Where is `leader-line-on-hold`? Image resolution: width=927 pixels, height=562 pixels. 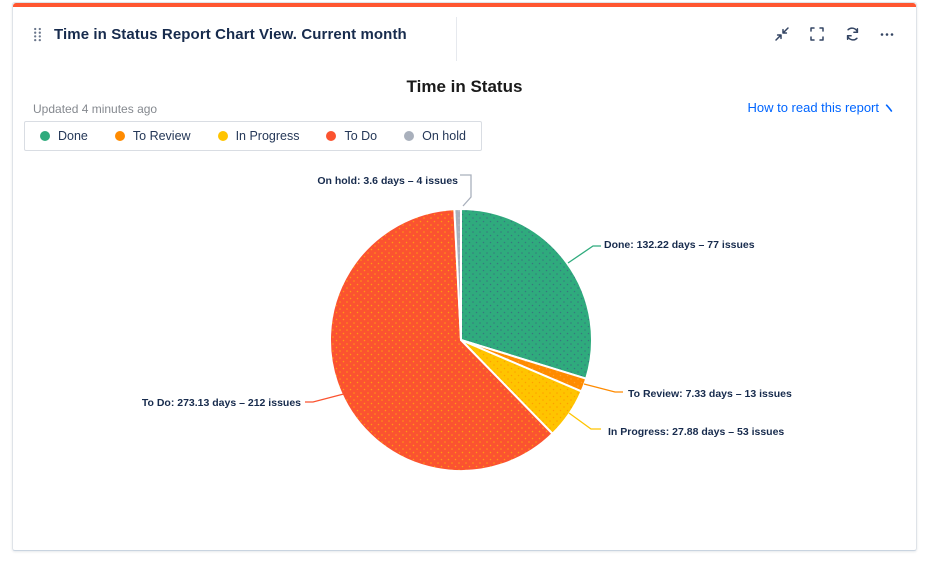 leader-line-on-hold is located at coordinates (466, 190).